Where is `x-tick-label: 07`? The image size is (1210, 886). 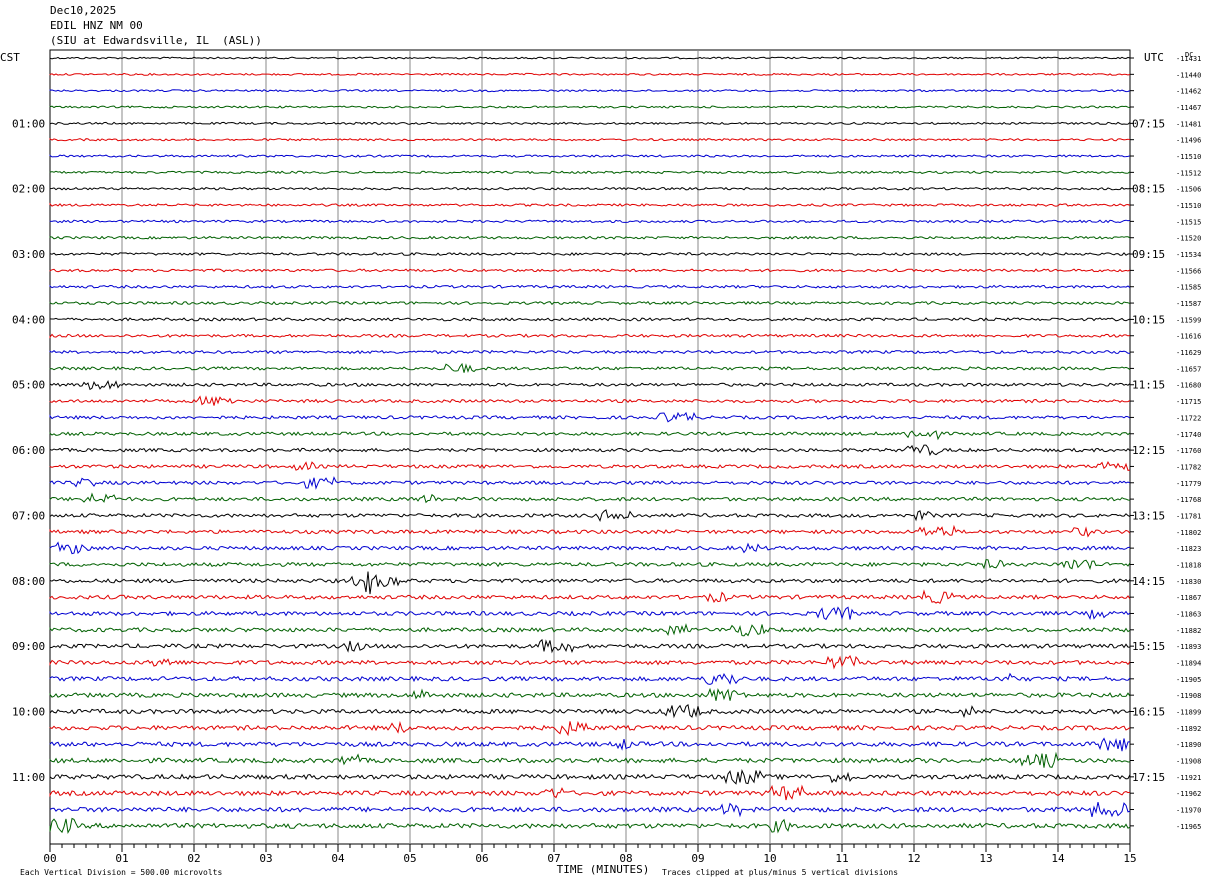 x-tick-label: 07 is located at coordinates (553, 858).